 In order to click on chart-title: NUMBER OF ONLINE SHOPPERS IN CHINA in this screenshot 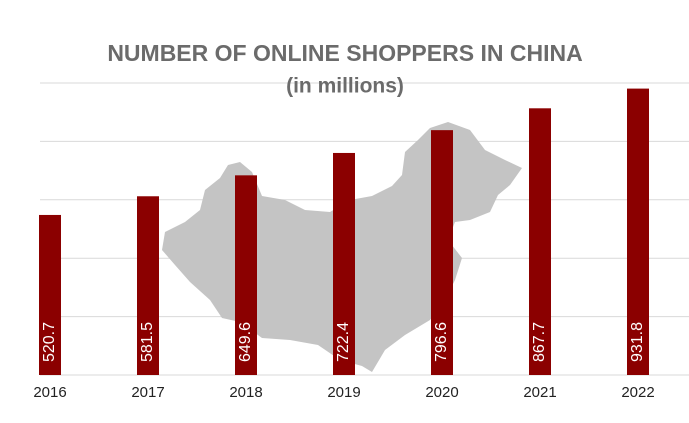, I will do `click(344, 53)`.